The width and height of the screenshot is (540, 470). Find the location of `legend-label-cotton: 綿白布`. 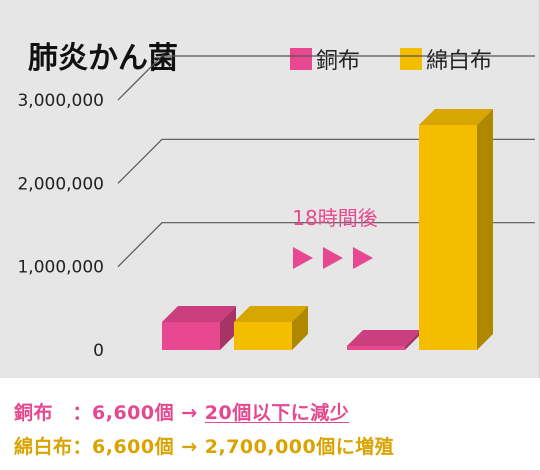

legend-label-cotton: 綿白布 is located at coordinates (459, 61).